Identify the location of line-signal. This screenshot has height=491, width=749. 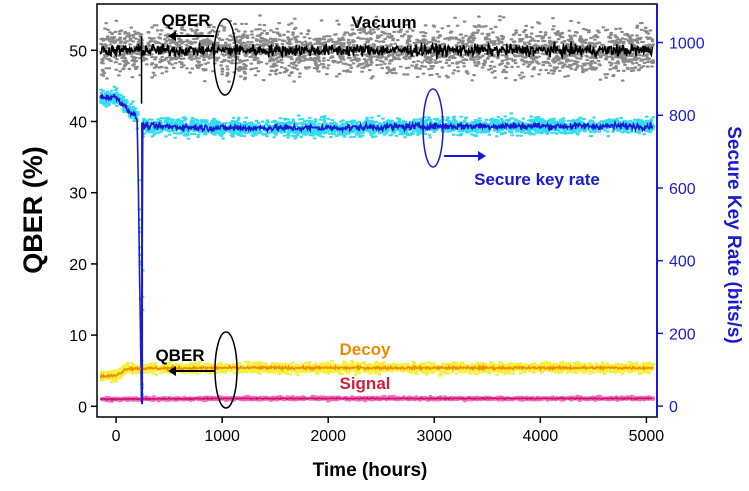
(376, 399).